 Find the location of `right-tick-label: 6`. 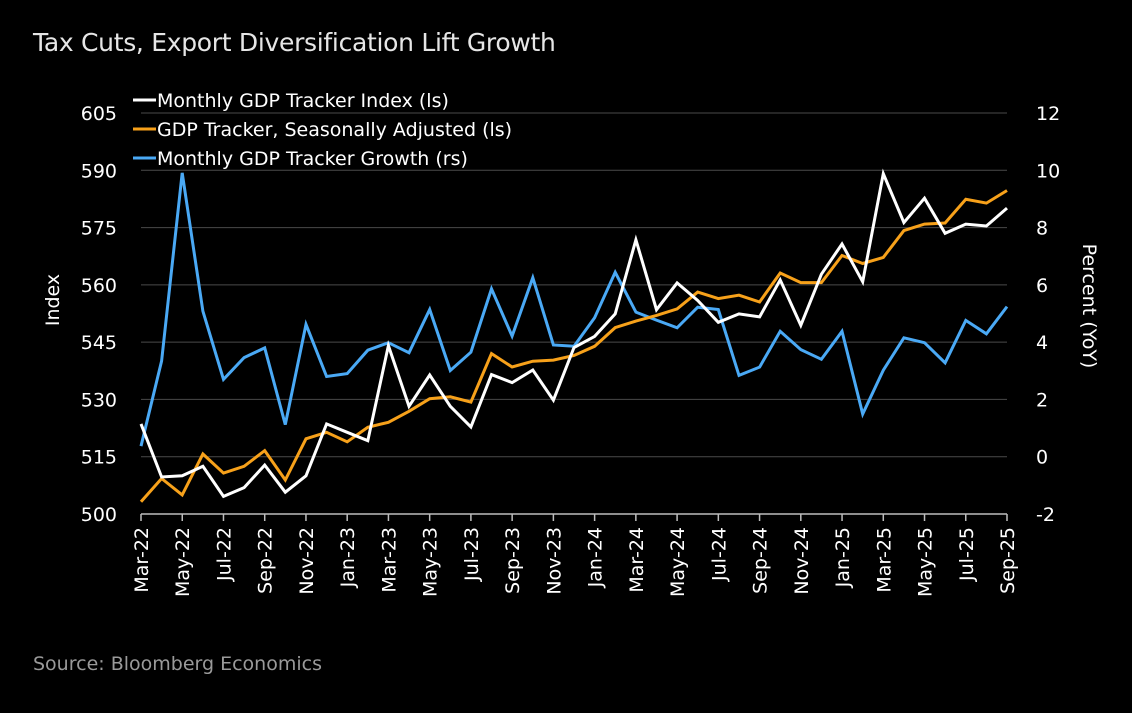

right-tick-label: 6 is located at coordinates (1042, 286).